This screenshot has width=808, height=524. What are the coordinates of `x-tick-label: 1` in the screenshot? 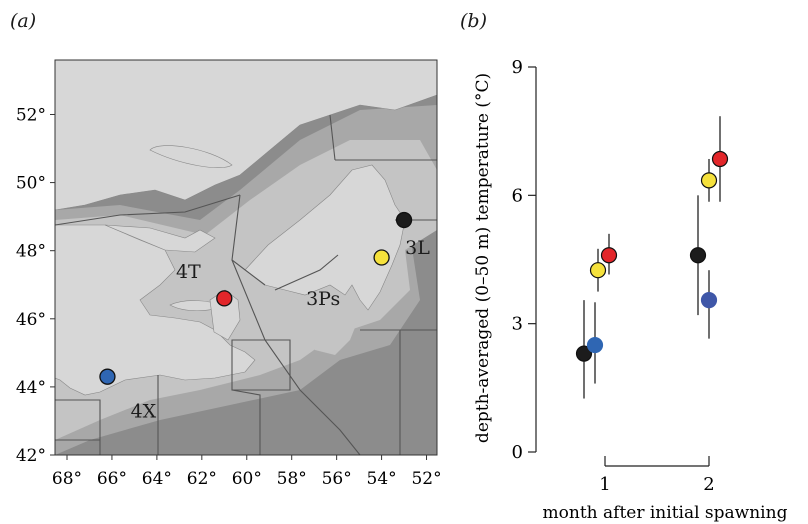 It's located at (604, 484).